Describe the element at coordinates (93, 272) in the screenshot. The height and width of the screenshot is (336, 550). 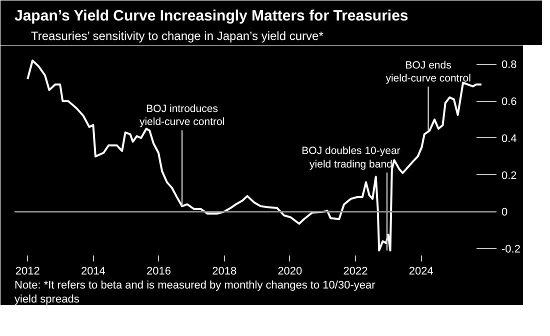
I see `x-tick-label: 2014` at that location.